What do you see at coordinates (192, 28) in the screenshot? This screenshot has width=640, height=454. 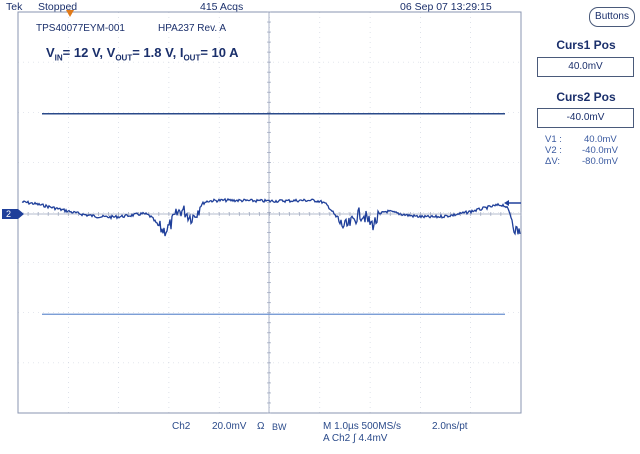 I see `board-revision: HPA237 Rev. A` at bounding box center [192, 28].